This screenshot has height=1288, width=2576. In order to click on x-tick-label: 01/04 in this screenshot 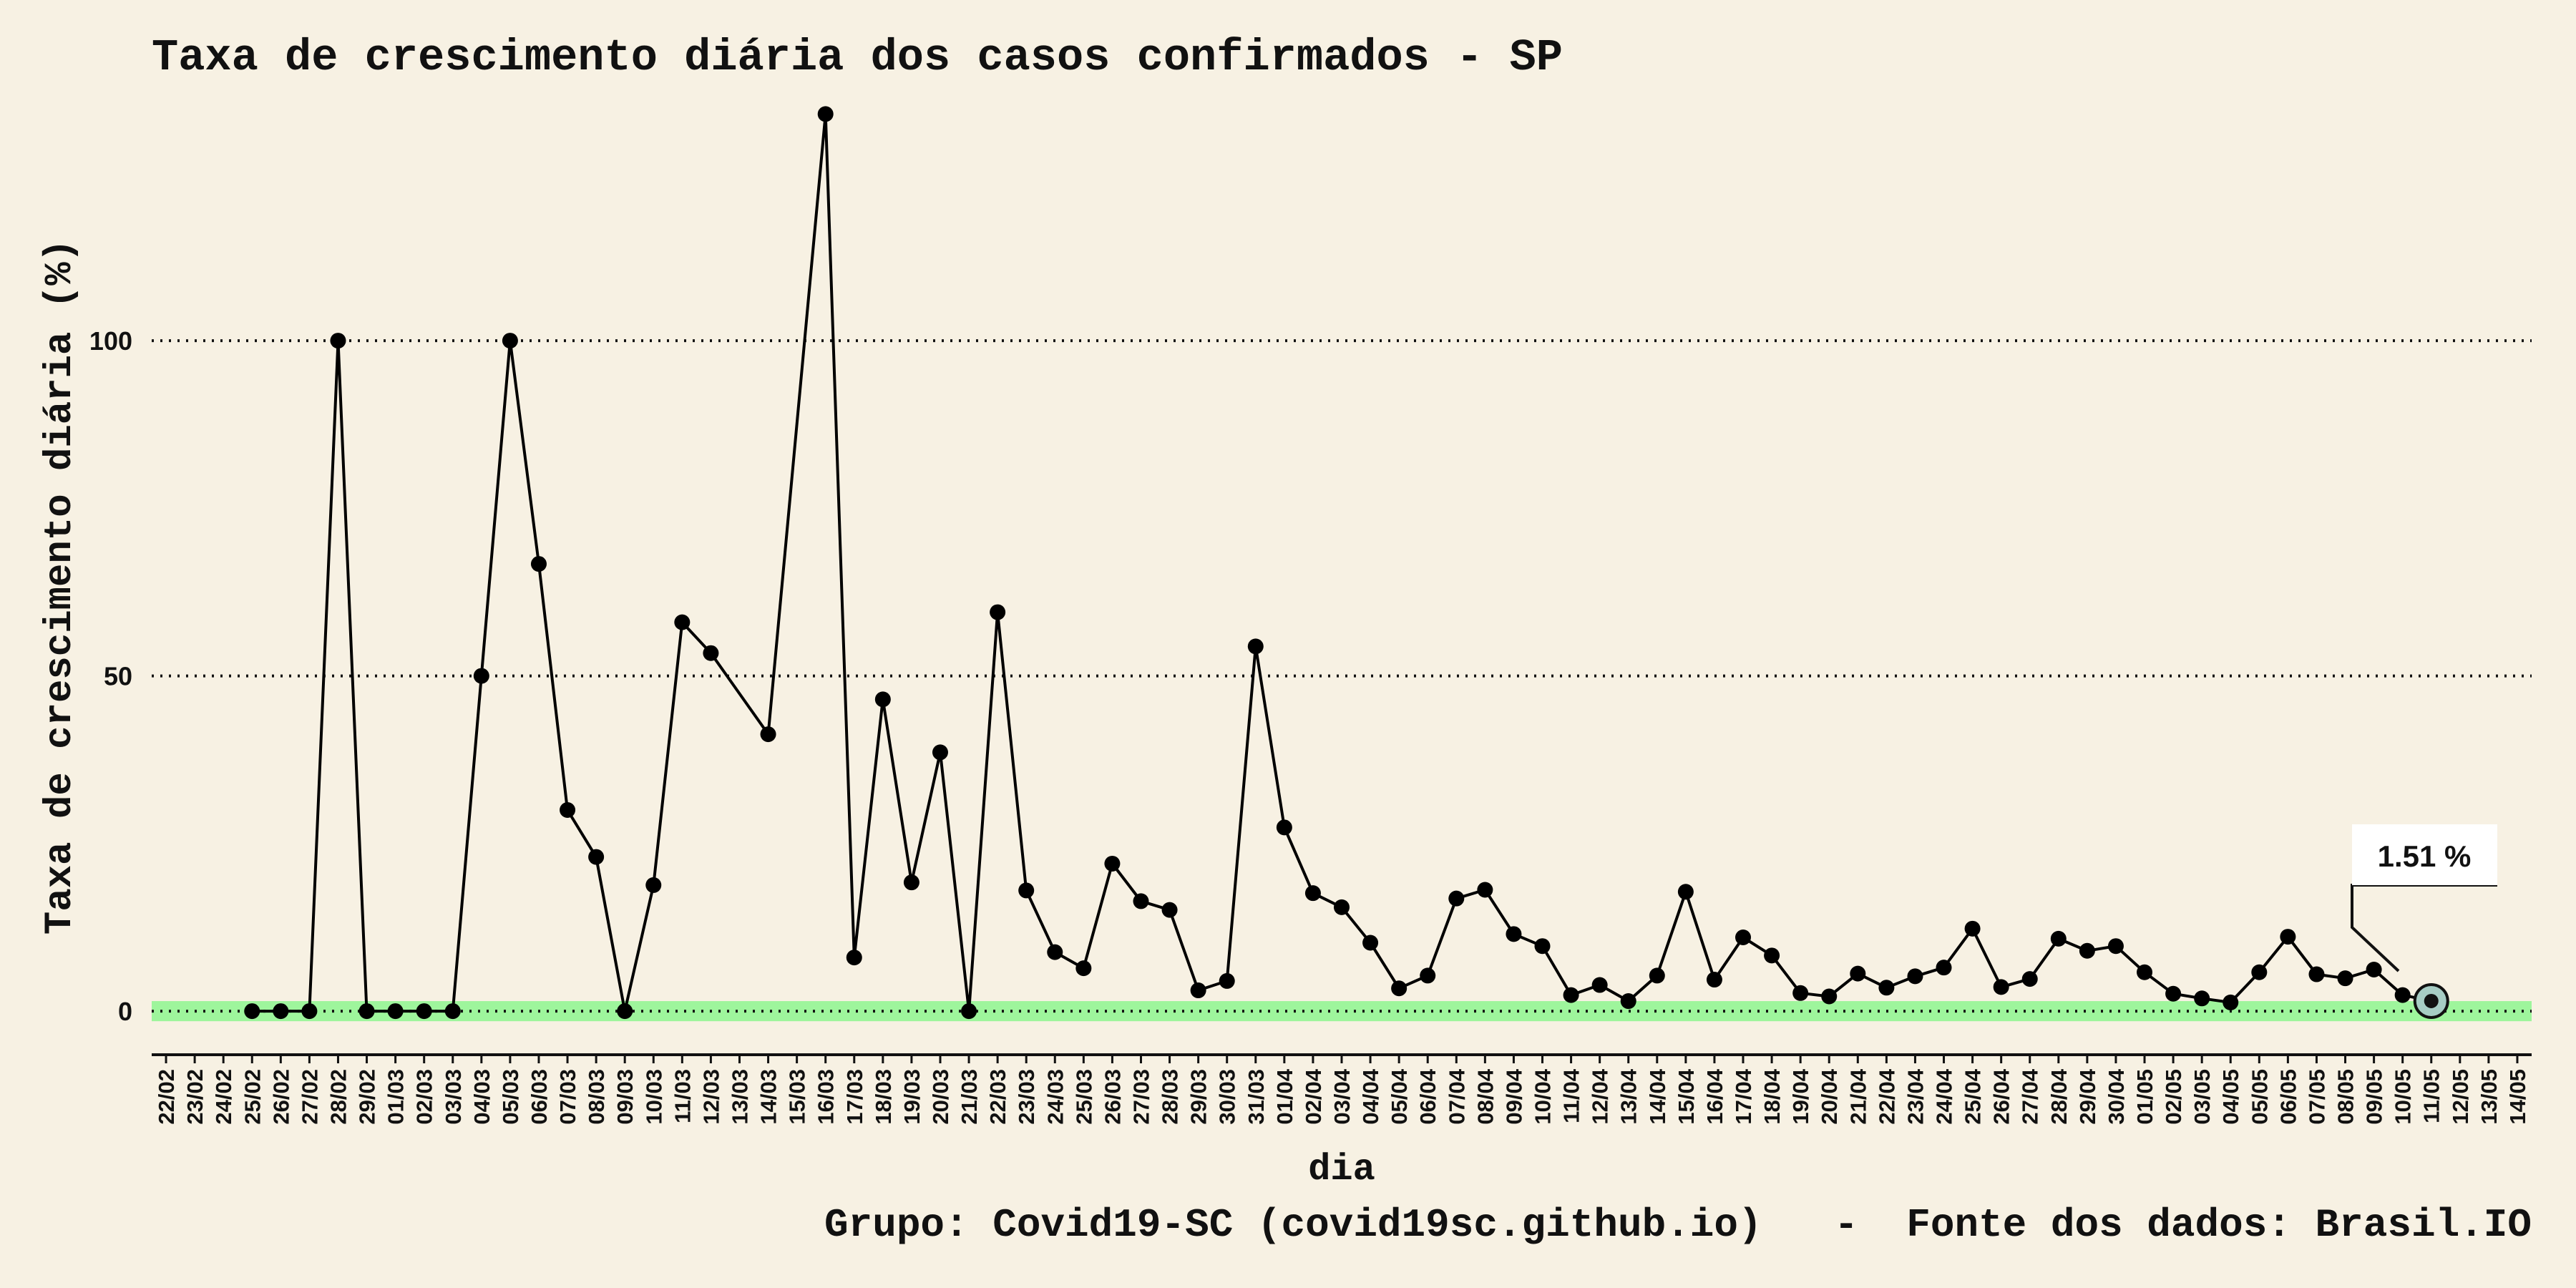, I will do `click(1284, 1096)`.